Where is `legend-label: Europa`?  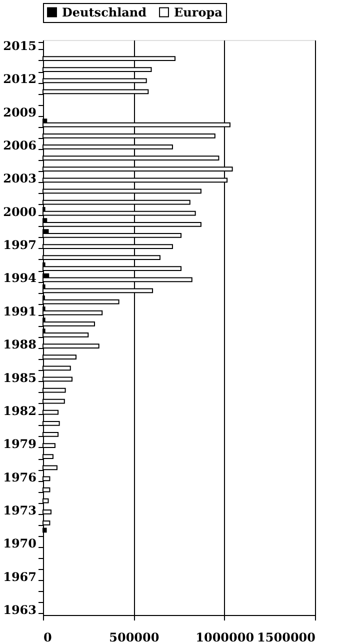
legend-label: Europa is located at coordinates (198, 12).